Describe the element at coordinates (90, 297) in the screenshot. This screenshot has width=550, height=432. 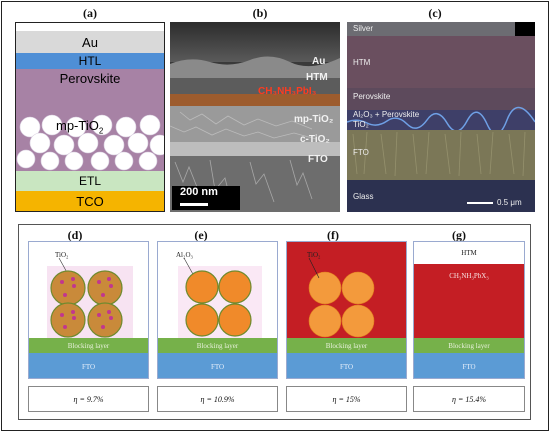
I see `panel-d-particles` at that location.